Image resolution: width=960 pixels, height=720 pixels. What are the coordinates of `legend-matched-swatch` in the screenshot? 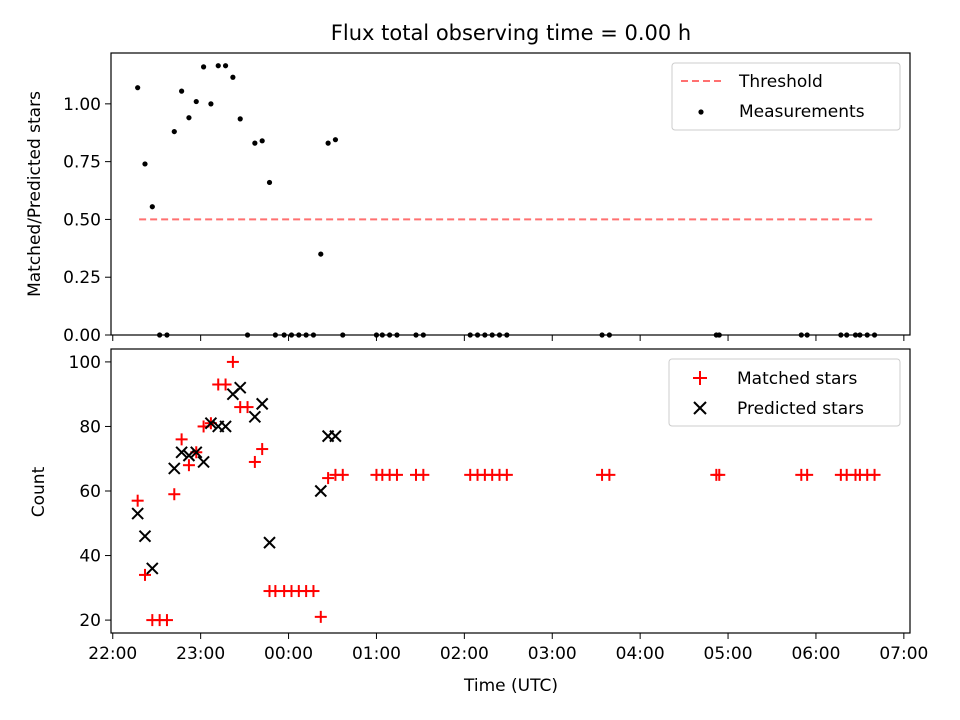 It's located at (700, 378).